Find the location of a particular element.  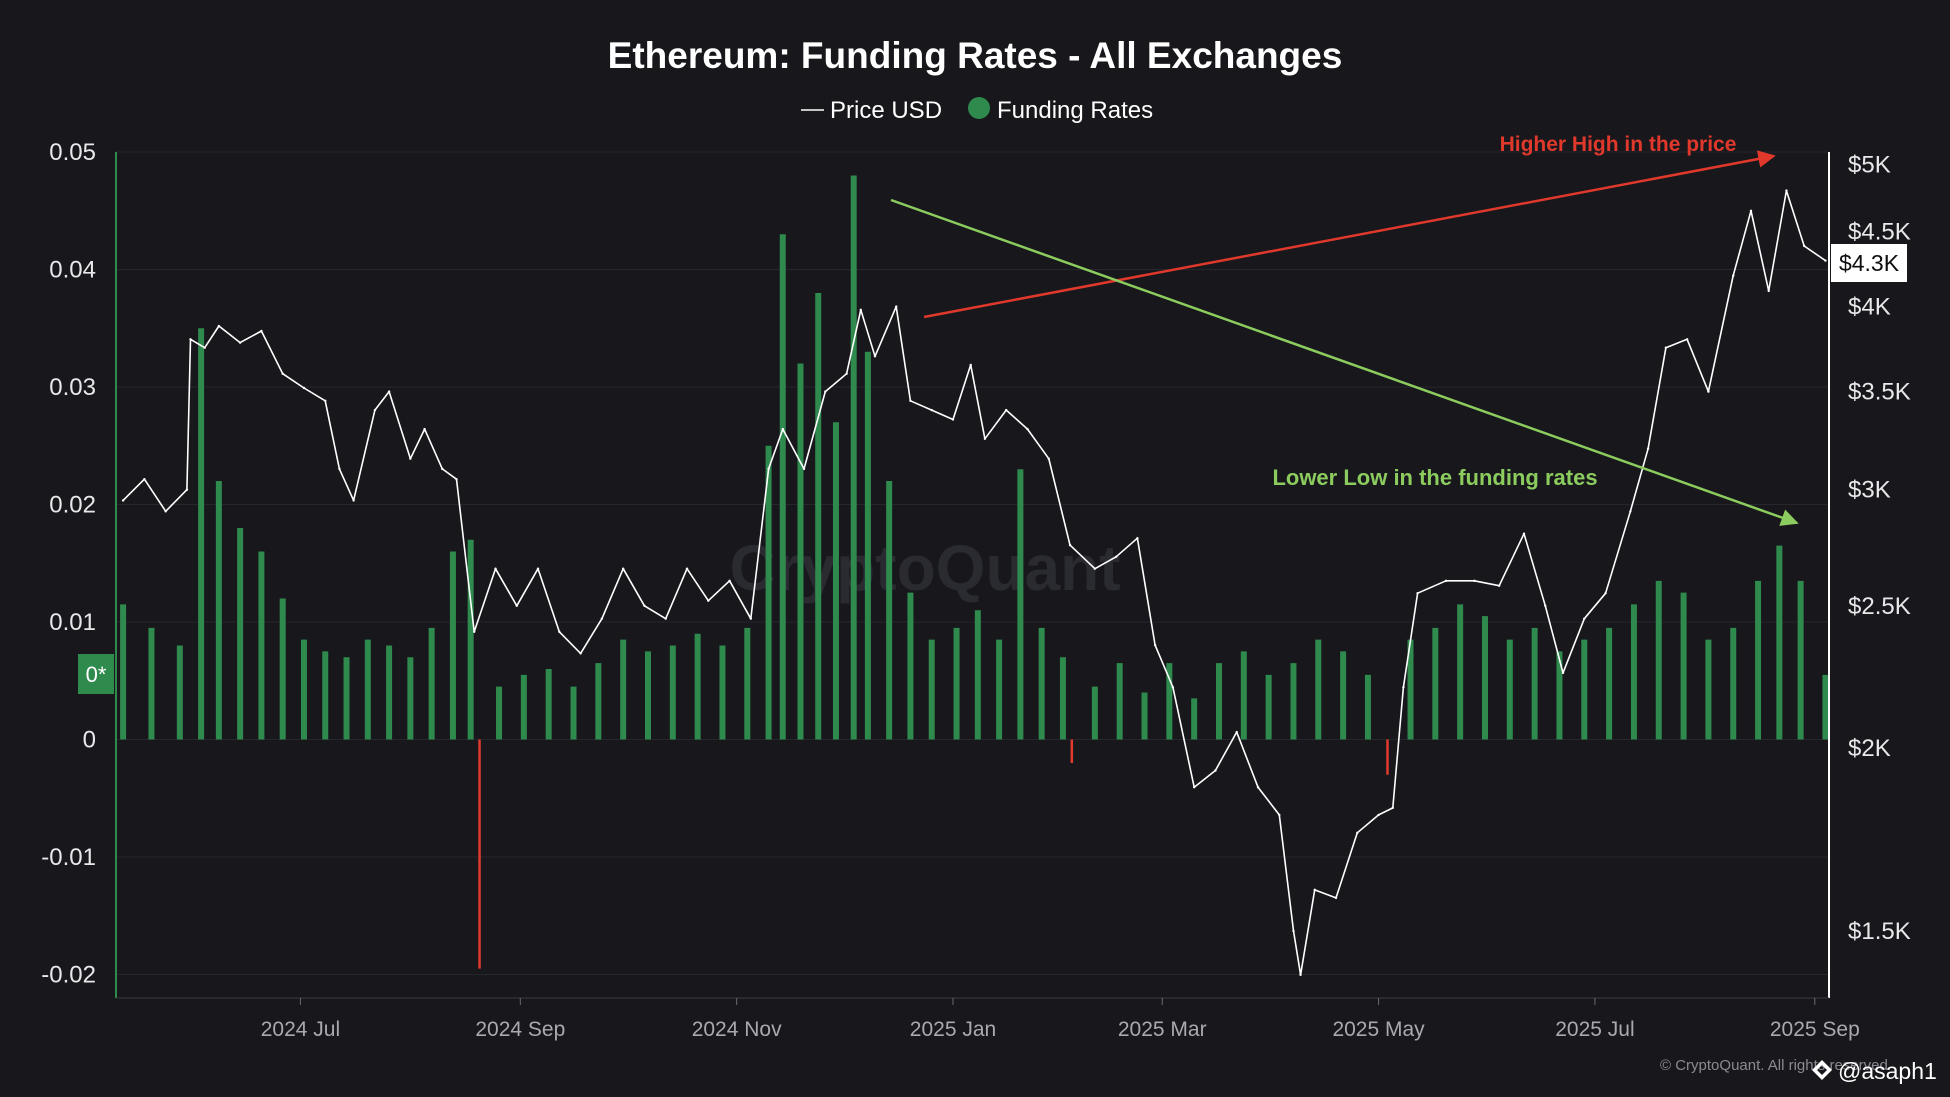

right-tick-label: $4.5K is located at coordinates (1879, 232).